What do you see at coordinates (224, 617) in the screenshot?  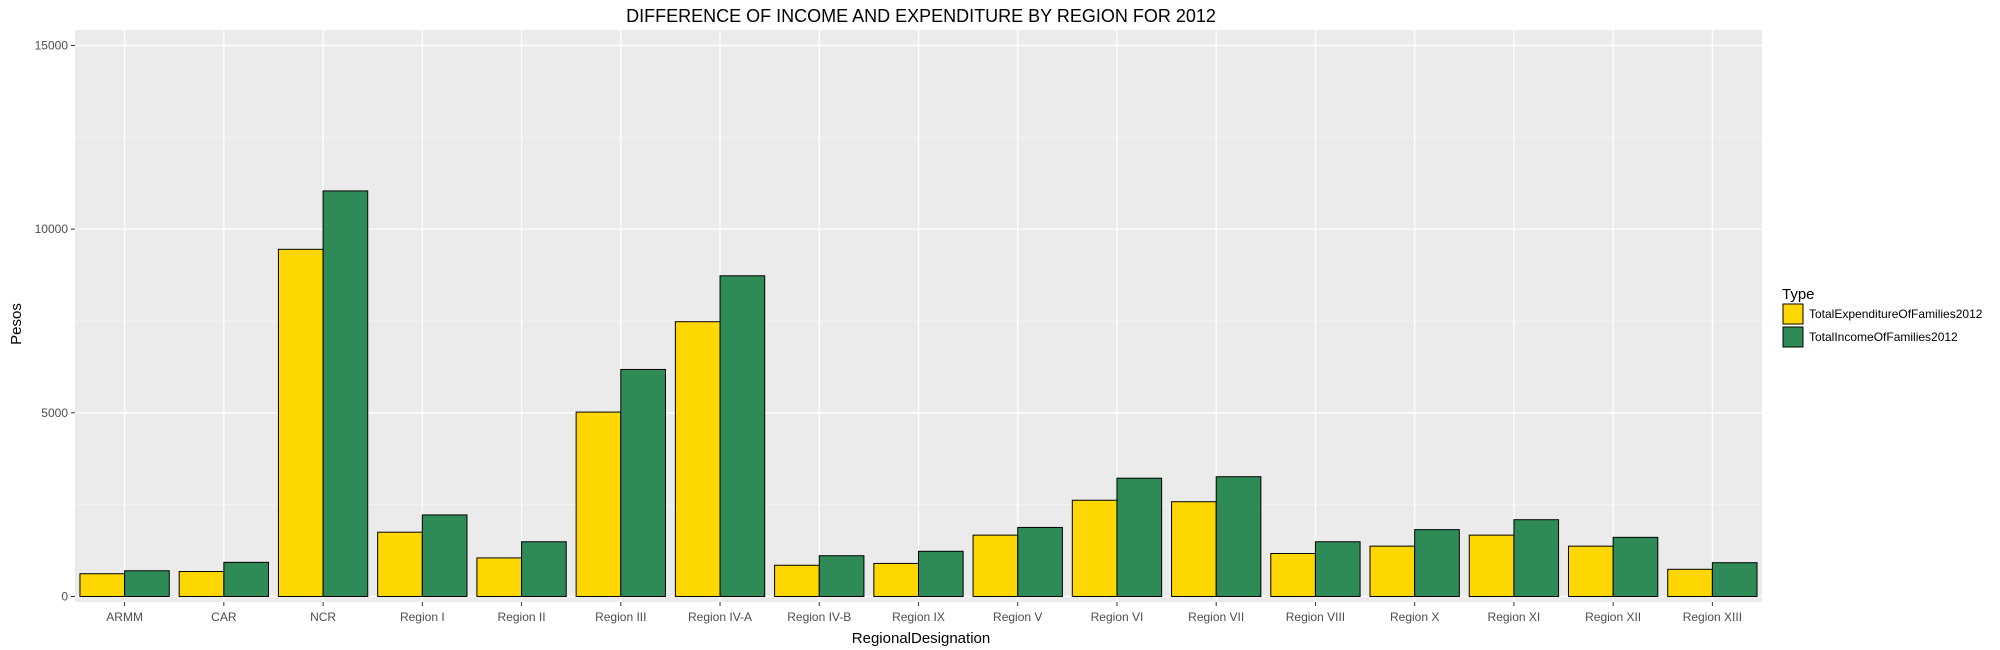 I see `x-tick-label: CAR` at bounding box center [224, 617].